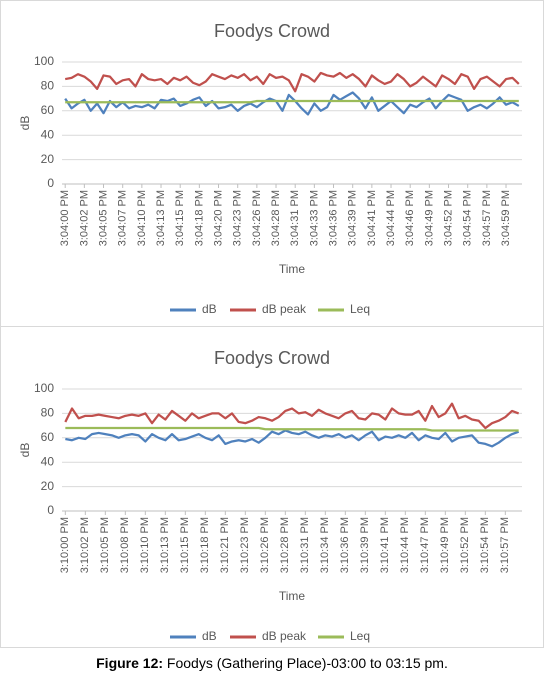 Image resolution: width=544 pixels, height=691 pixels. What do you see at coordinates (391, 218) in the screenshot?
I see `x-tick-label: 3:04:44 PM` at bounding box center [391, 218].